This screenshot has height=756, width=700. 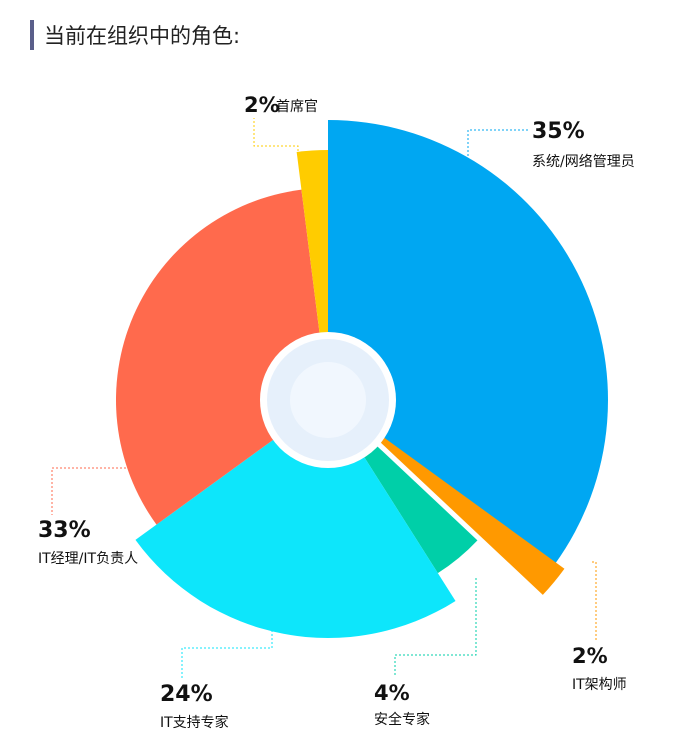 I want to click on label-value-itsupport: 24%, so click(x=186, y=694).